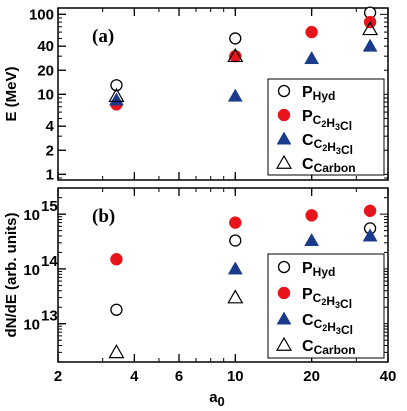 Image resolution: width=407 pixels, height=411 pixels. What do you see at coordinates (103, 36) in the screenshot?
I see `panel-label: (a)` at bounding box center [103, 36].